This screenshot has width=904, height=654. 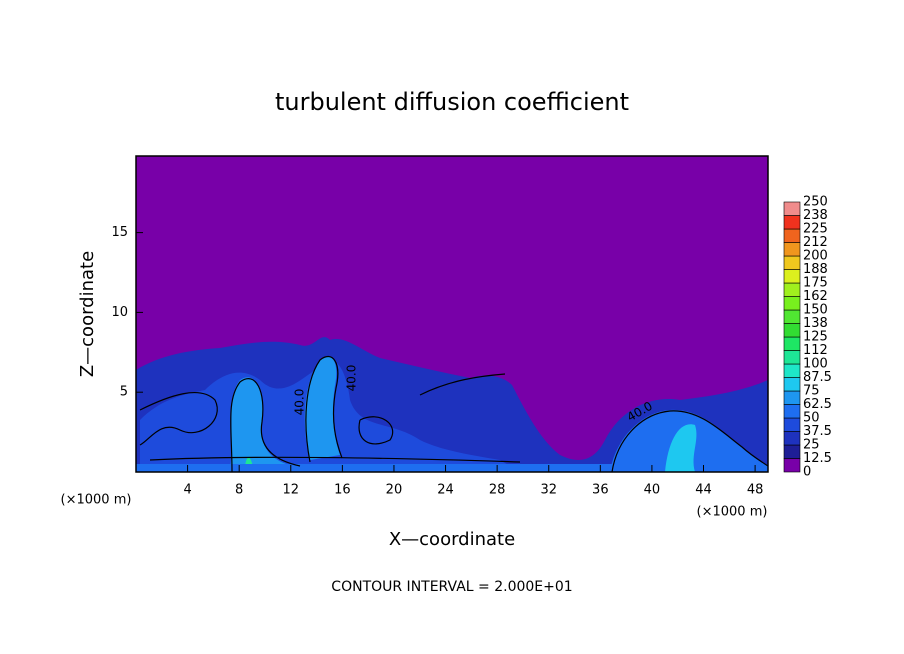 I want to click on colorbar-label: 100, so click(x=815, y=364).